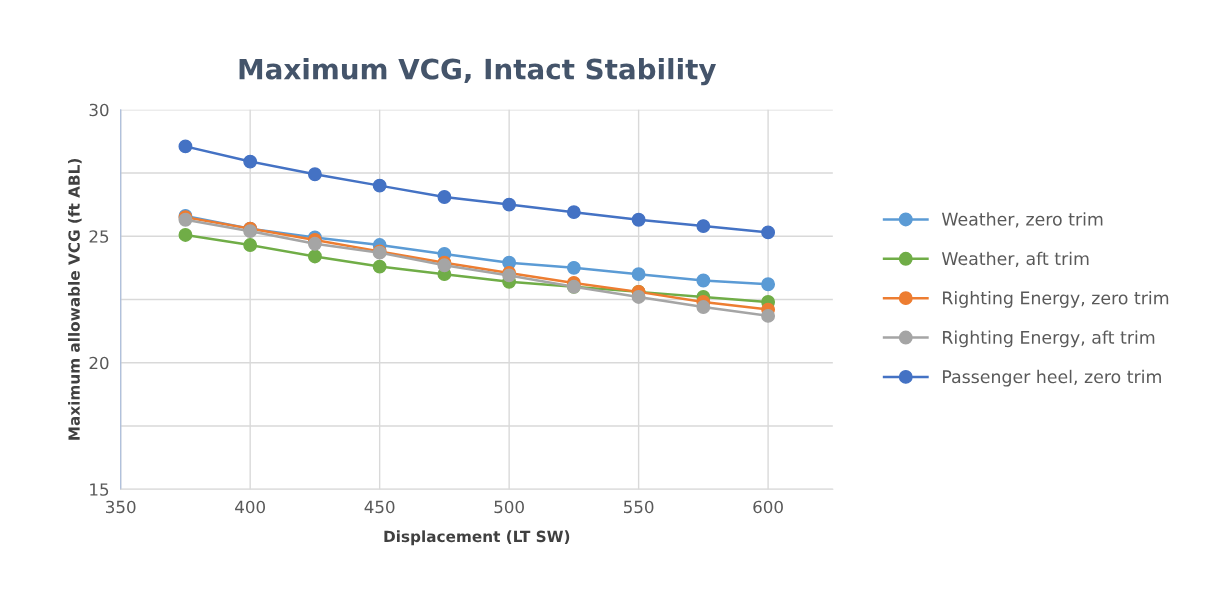 The height and width of the screenshot is (593, 1207). Describe the element at coordinates (477, 72) in the screenshot. I see `chart-title: Maximum VCG, Intact Stability` at that location.